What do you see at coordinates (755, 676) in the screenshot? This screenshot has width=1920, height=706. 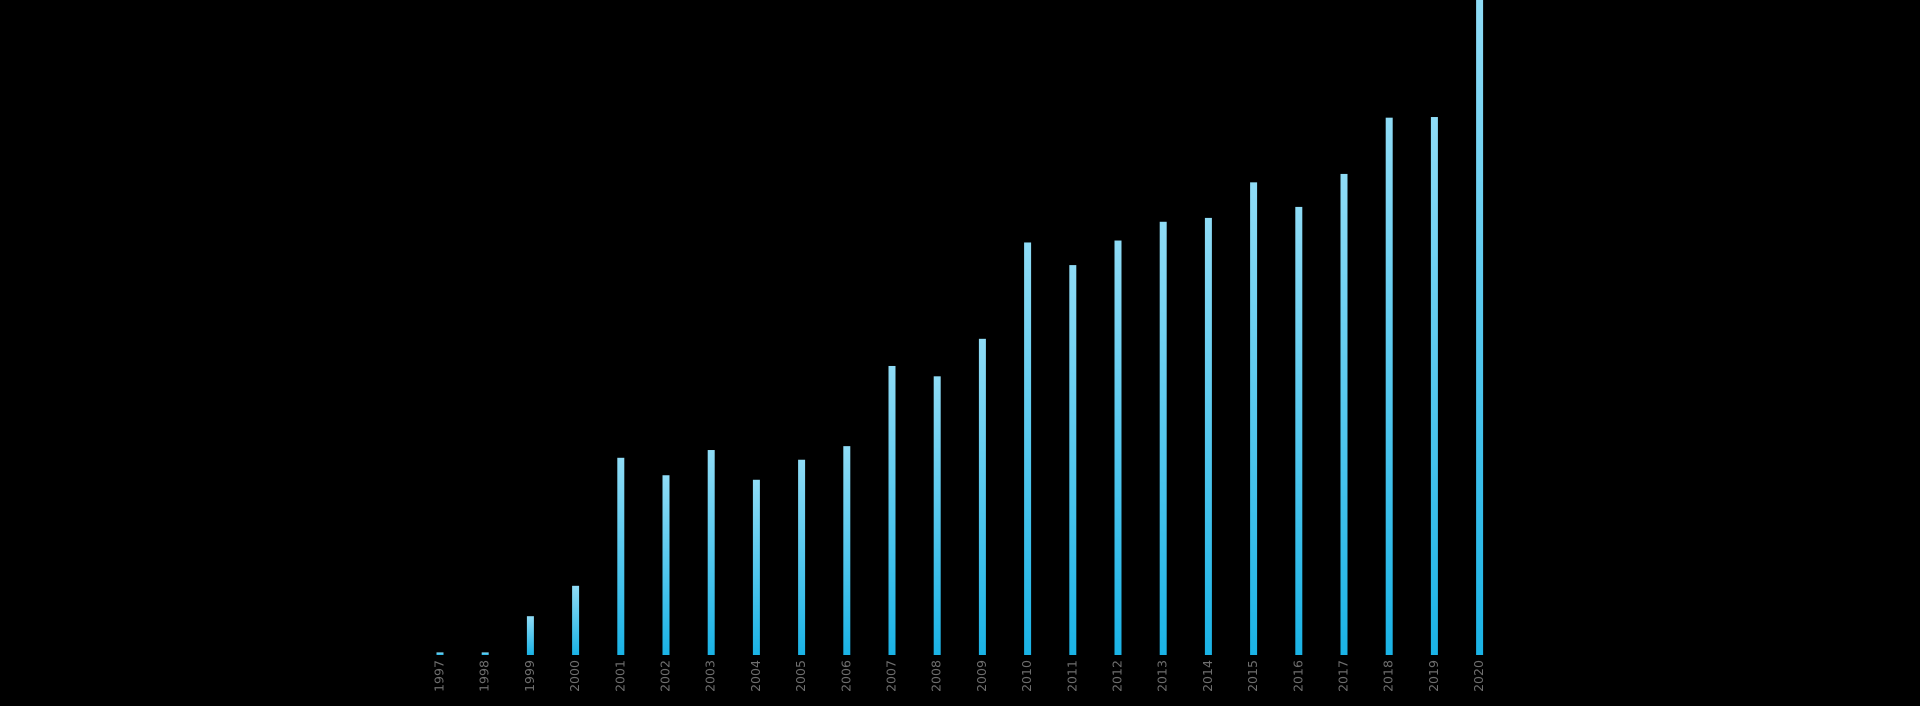 I see `x-tick-label: 2004` at bounding box center [755, 676].